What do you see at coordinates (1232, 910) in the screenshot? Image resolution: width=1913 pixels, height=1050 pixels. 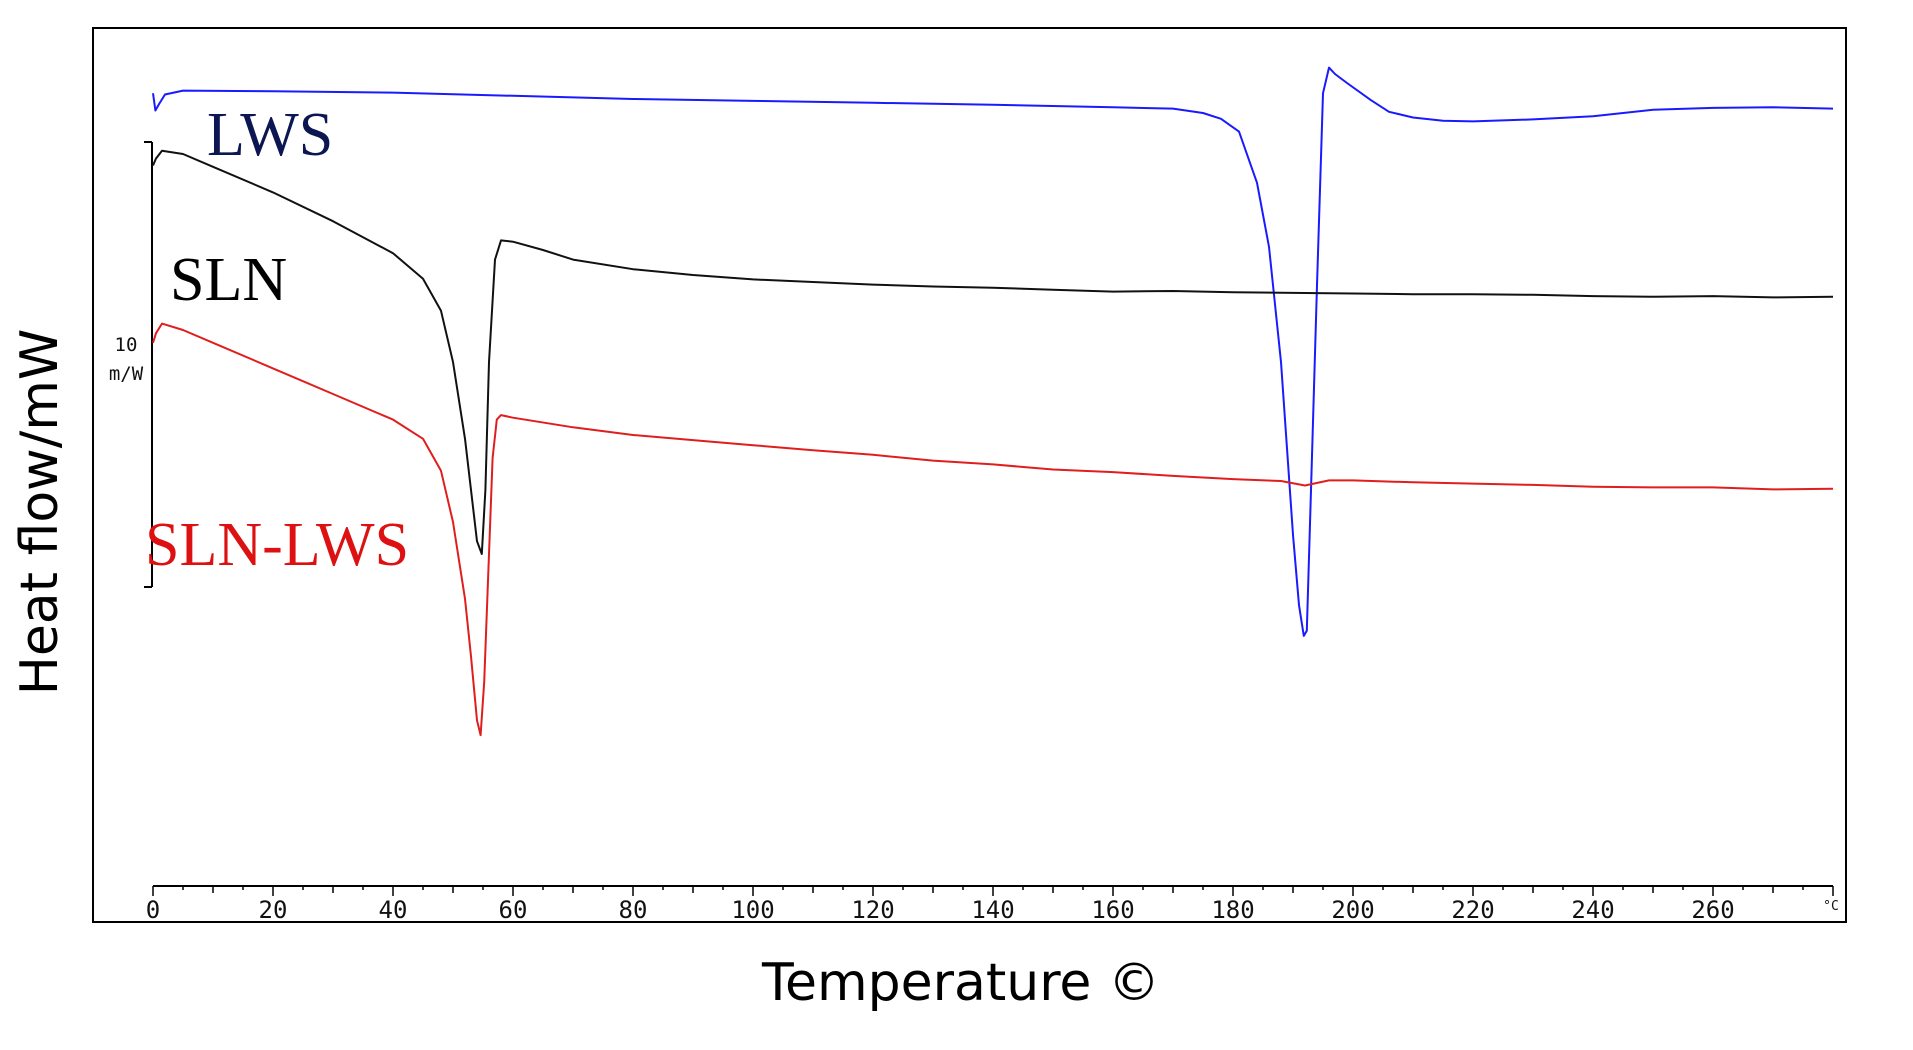 I see `x-tick-label: 180` at bounding box center [1232, 910].